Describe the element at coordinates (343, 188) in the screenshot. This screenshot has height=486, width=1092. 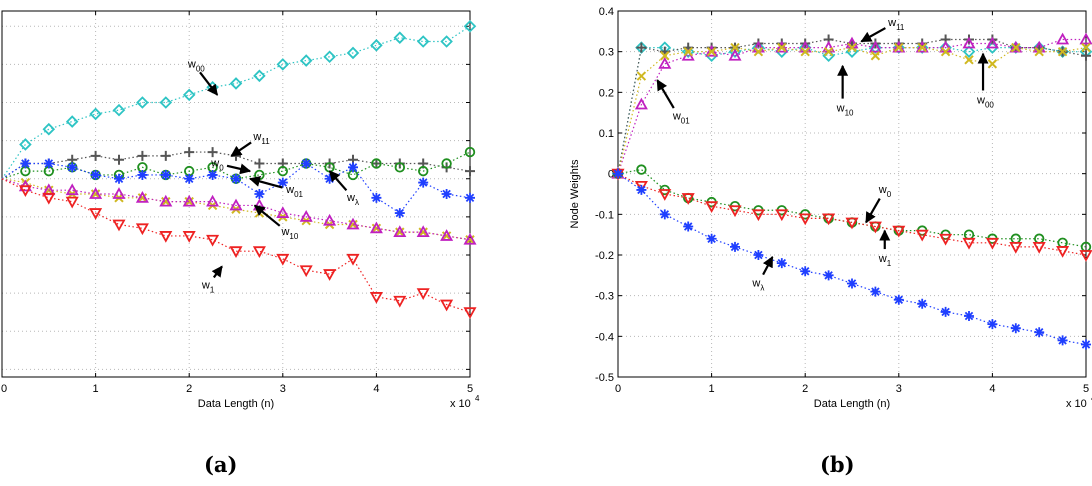
I see `annotation-wλ: wλ` at that location.